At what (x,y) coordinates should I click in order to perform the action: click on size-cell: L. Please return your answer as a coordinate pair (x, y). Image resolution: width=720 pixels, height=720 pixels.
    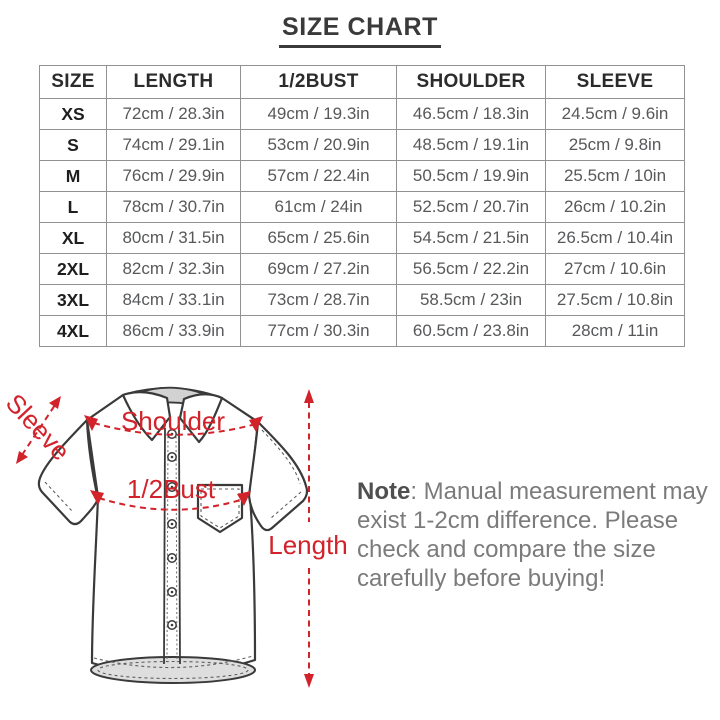
    Looking at the image, I should click on (73, 207).